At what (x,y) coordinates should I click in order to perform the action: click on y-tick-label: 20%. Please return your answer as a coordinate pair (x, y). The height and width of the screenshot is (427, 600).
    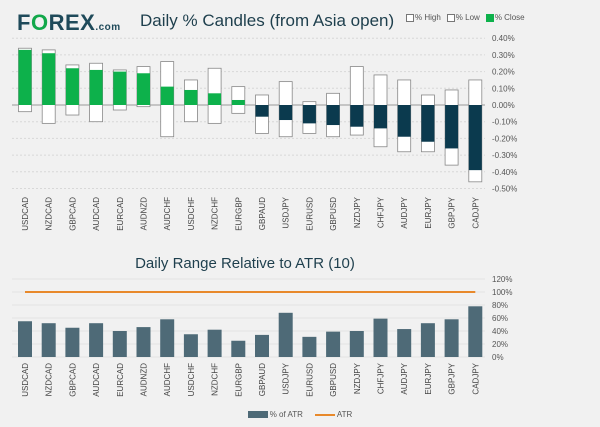
    Looking at the image, I should click on (500, 344).